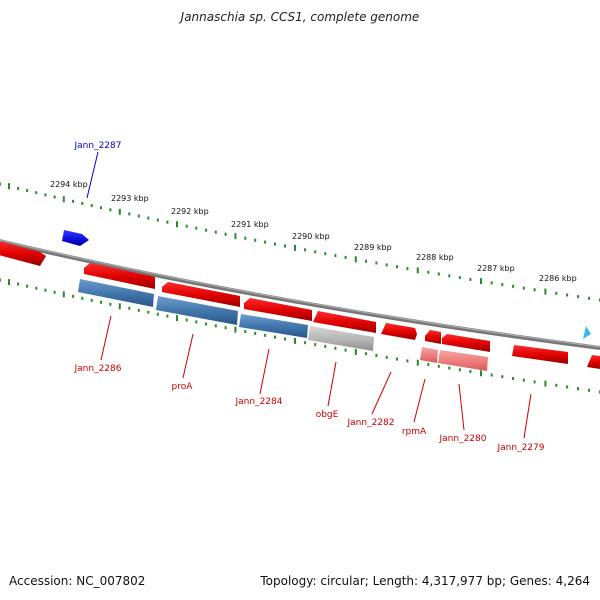  Describe the element at coordinates (183, 387) in the screenshot. I see `gene-label-proa: proA` at that location.